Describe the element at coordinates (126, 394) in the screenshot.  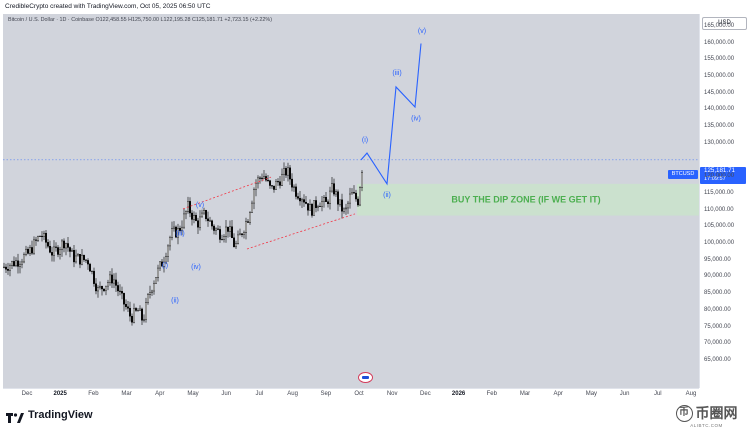
I see `time-tick-label: Mar` at that location.